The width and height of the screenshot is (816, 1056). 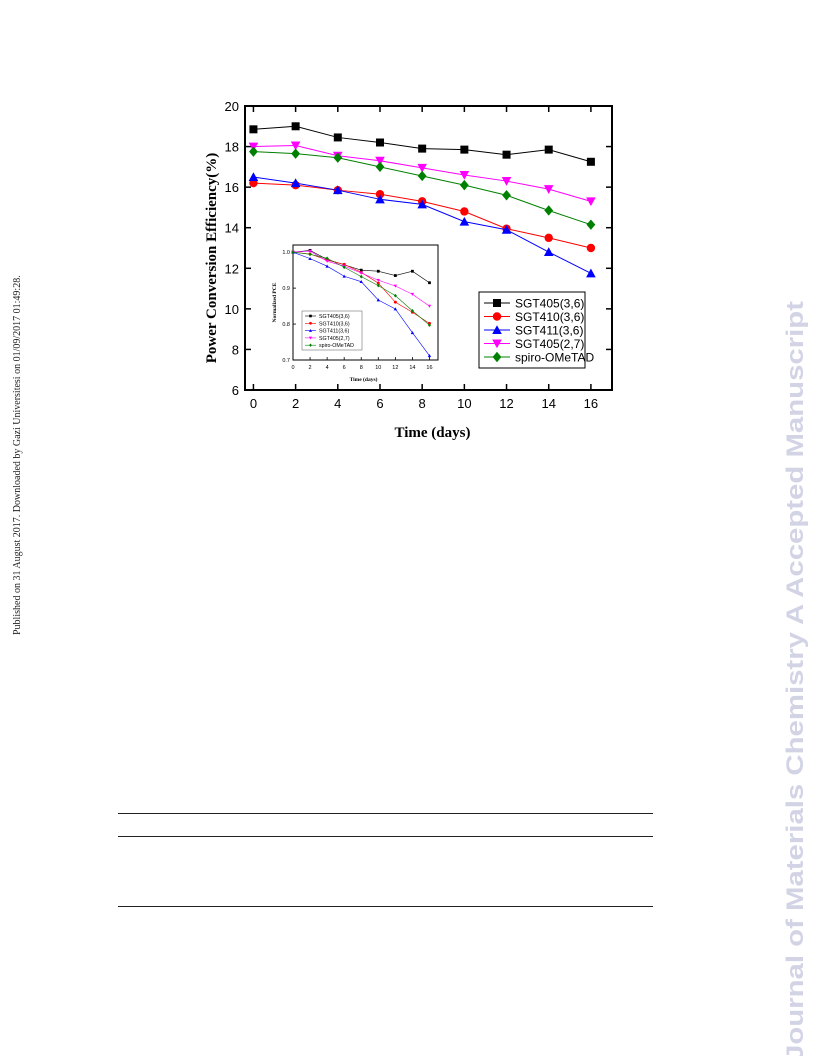 I want to click on y-tick-label: 8, so click(x=235, y=349).